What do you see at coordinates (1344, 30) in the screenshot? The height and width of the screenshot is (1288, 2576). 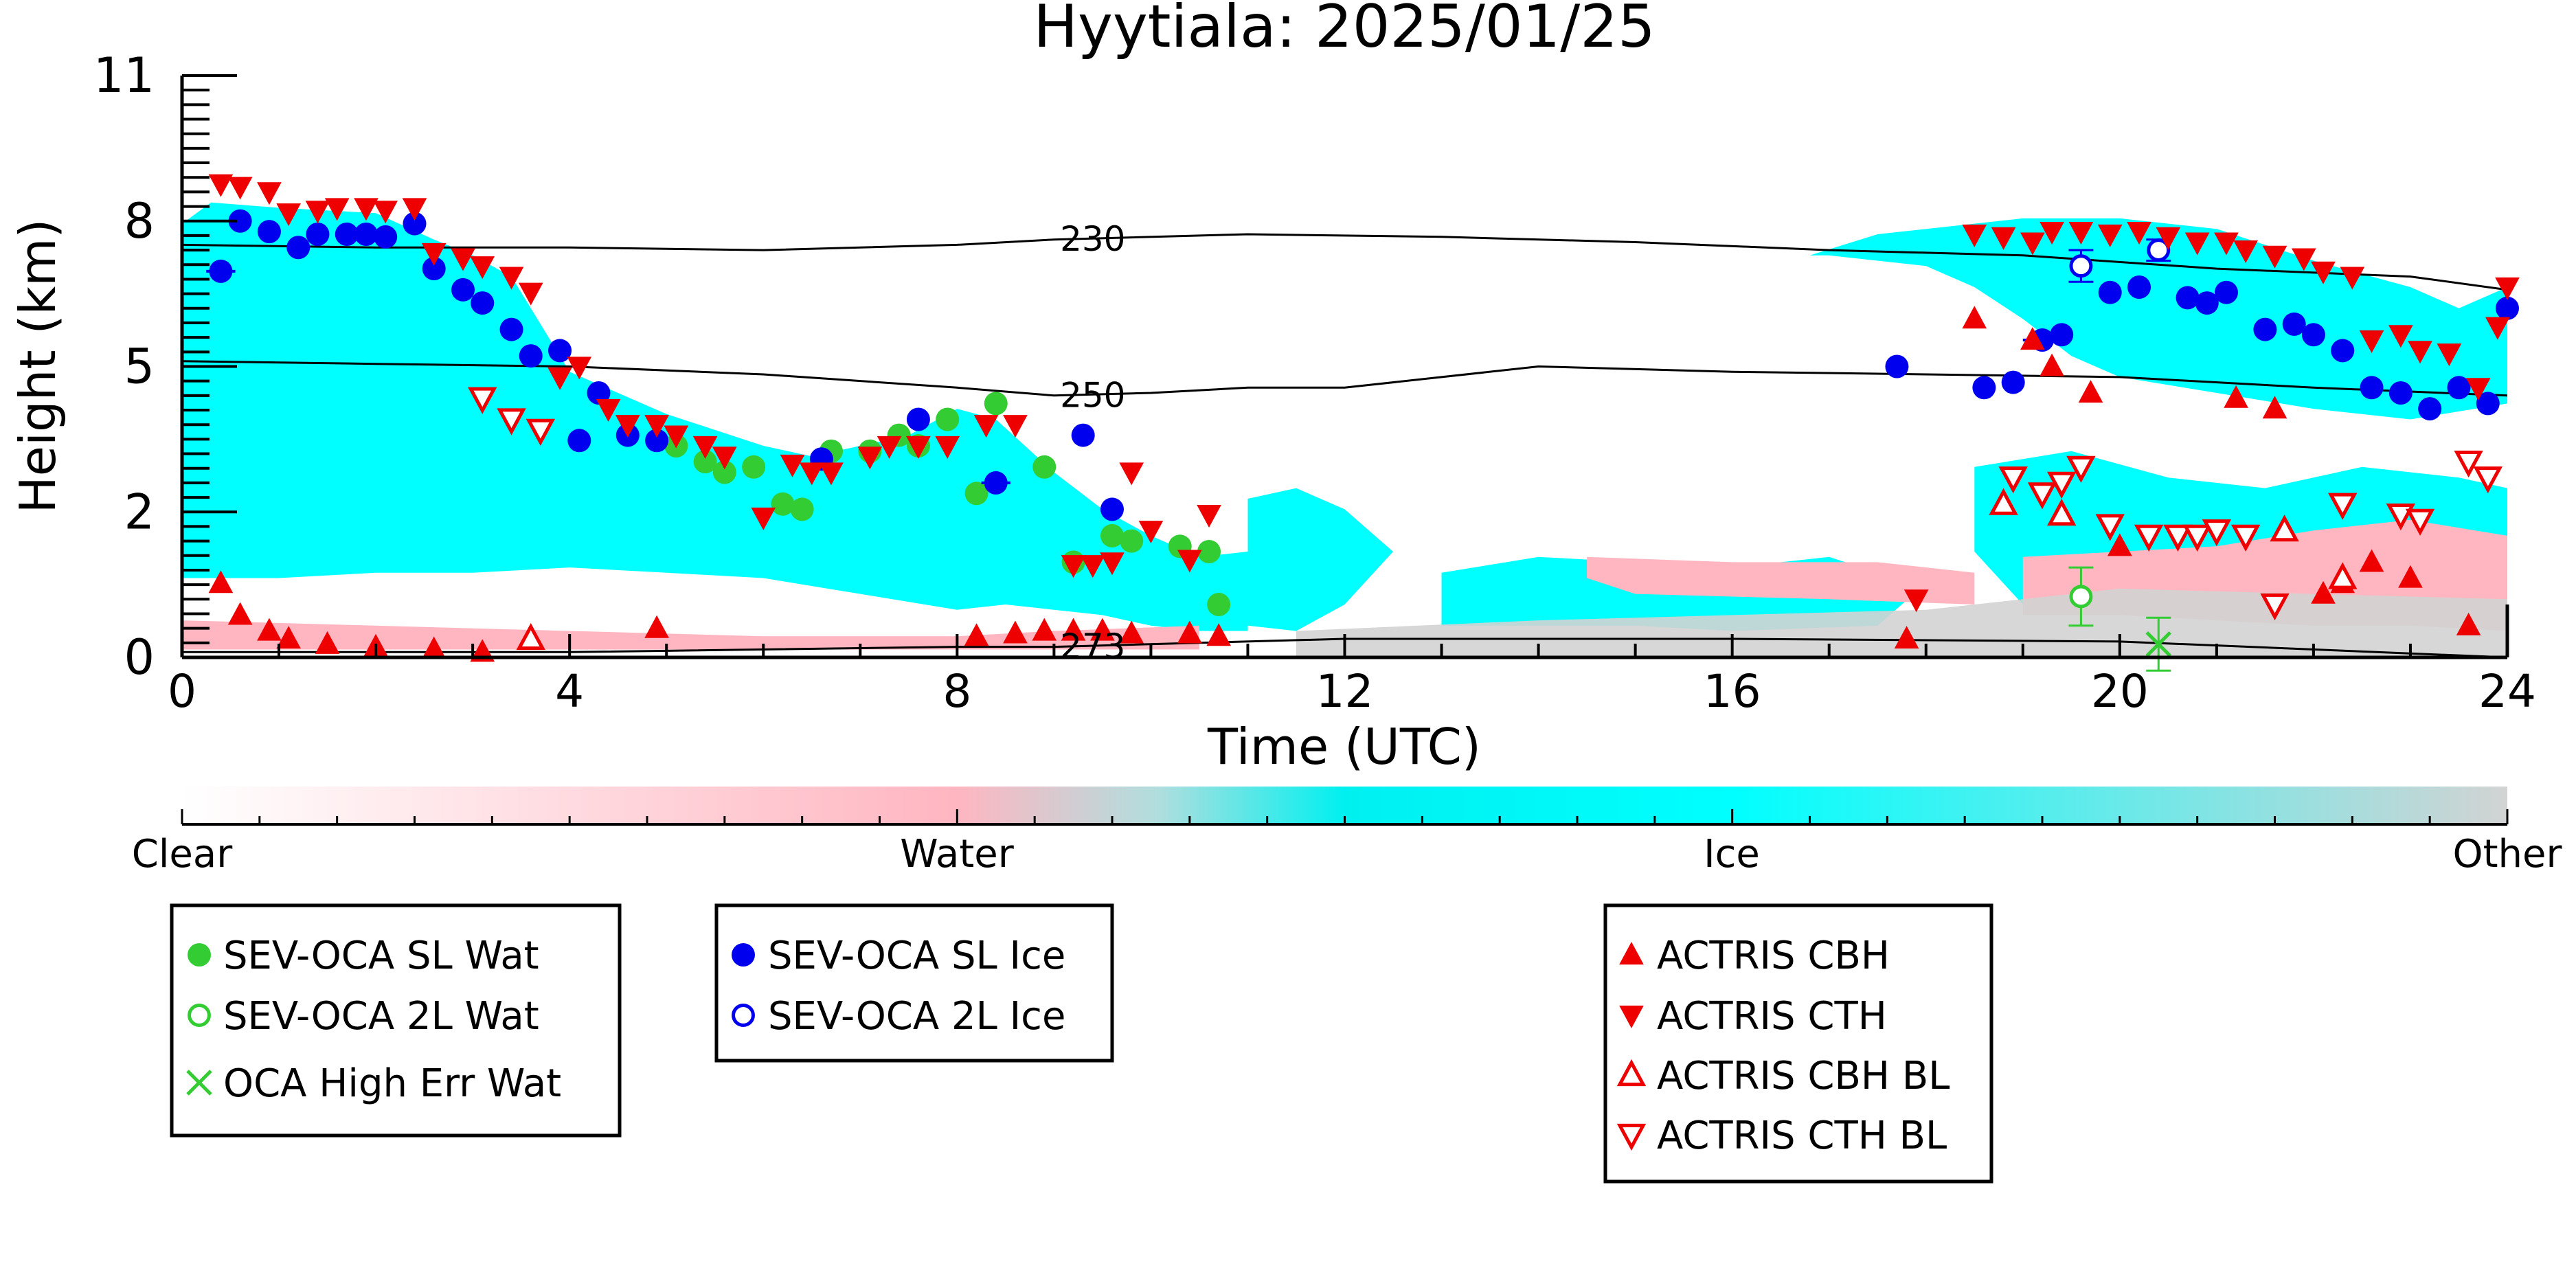 I see `chart-title: Hyytiala: 2025/01/25` at bounding box center [1344, 30].